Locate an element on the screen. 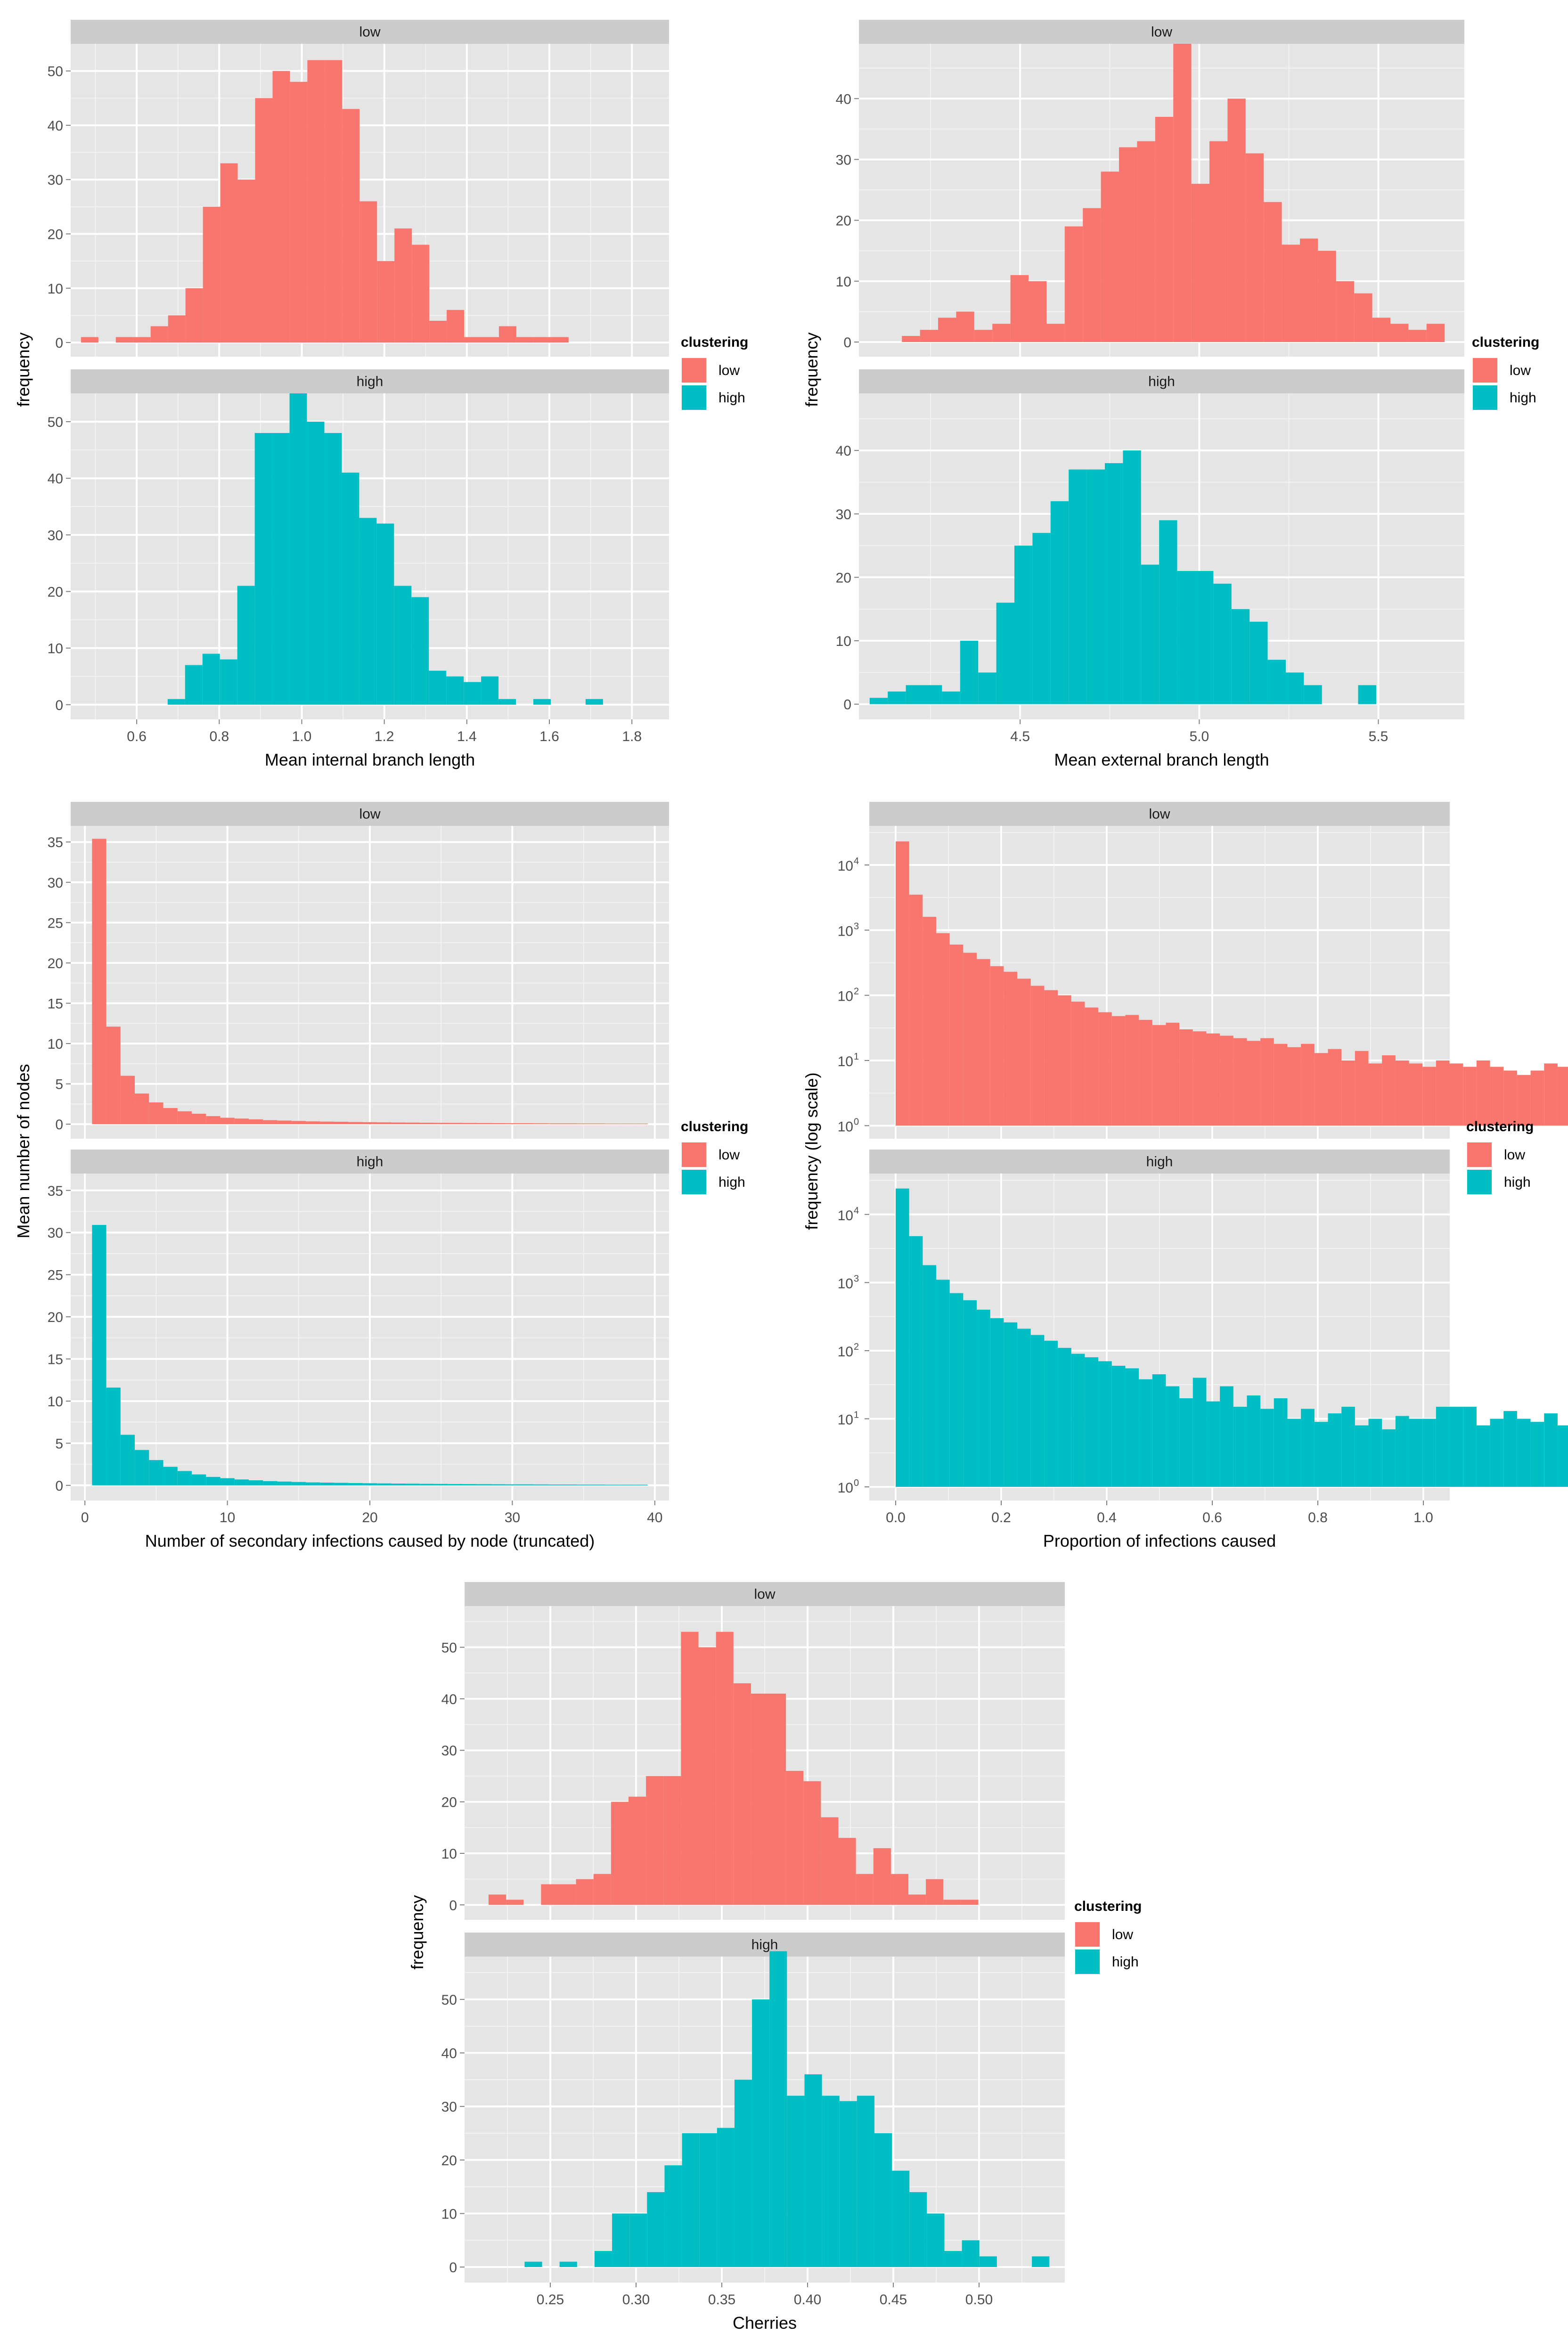 The height and width of the screenshot is (2349, 1568). y-tick-label: 25 is located at coordinates (55, 1275).